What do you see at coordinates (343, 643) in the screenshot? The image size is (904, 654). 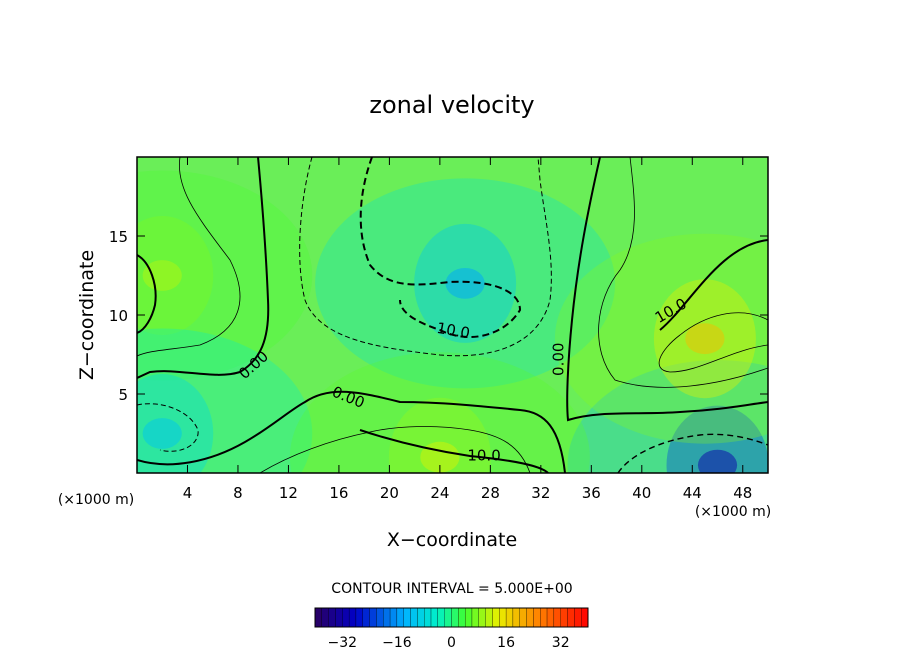 I see `colorbar-tick-label: −32` at bounding box center [343, 643].